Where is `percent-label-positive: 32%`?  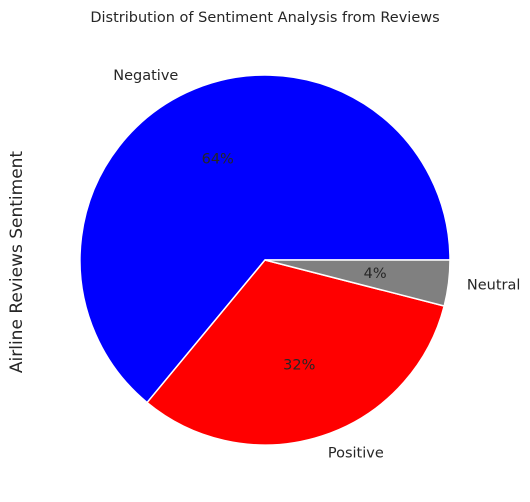 percent-label-positive: 32% is located at coordinates (299, 366).